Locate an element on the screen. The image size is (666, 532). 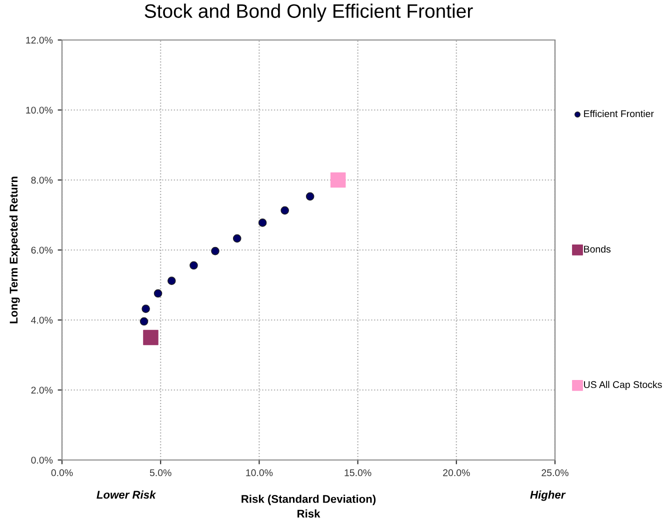
x-tick-label: 5.0% is located at coordinates (161, 472).